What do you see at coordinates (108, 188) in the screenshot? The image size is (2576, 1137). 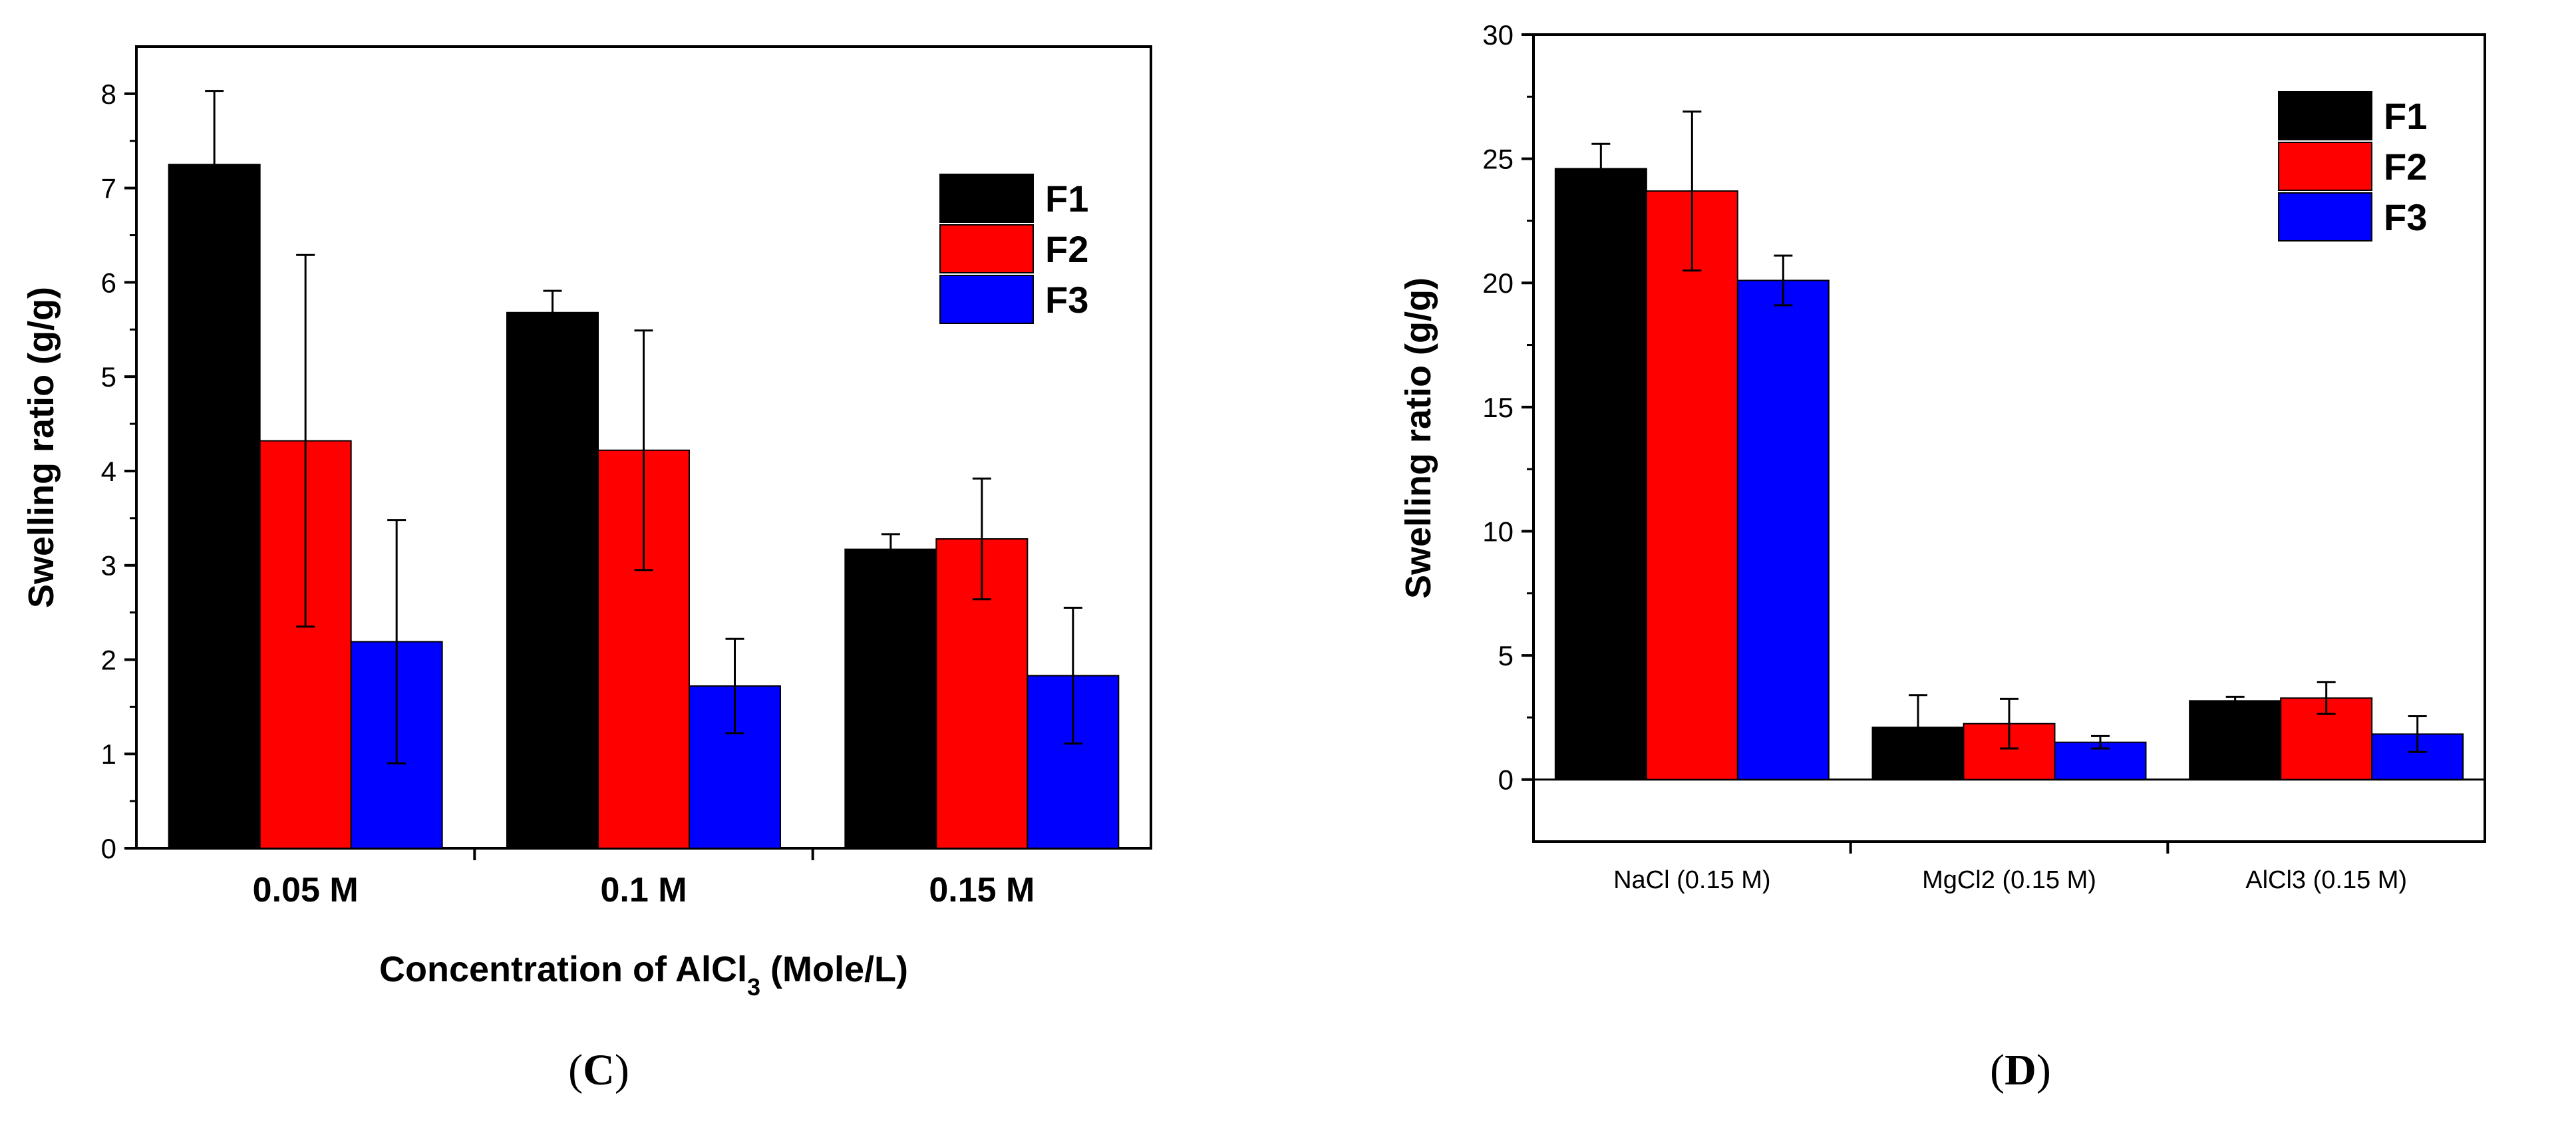 I see `y-tick-label: 7` at bounding box center [108, 188].